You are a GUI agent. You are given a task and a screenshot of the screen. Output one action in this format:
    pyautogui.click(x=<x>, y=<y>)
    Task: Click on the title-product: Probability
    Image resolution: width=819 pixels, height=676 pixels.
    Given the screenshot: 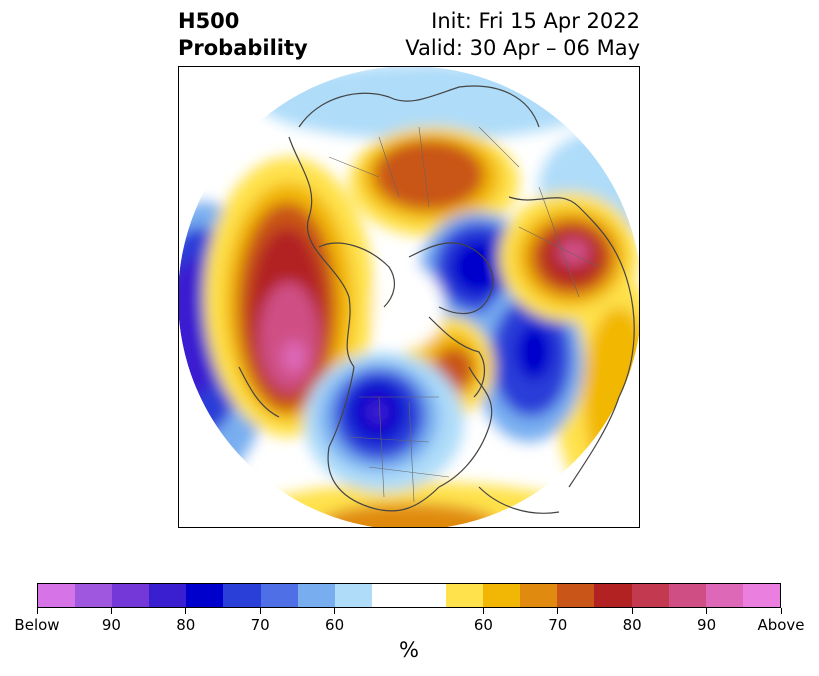 What is the action you would take?
    pyautogui.click(x=243, y=48)
    